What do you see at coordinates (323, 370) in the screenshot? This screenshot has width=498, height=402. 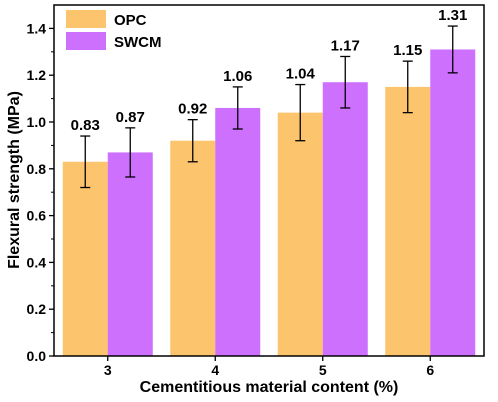 I see `x-tick-label-5: 5` at bounding box center [323, 370].